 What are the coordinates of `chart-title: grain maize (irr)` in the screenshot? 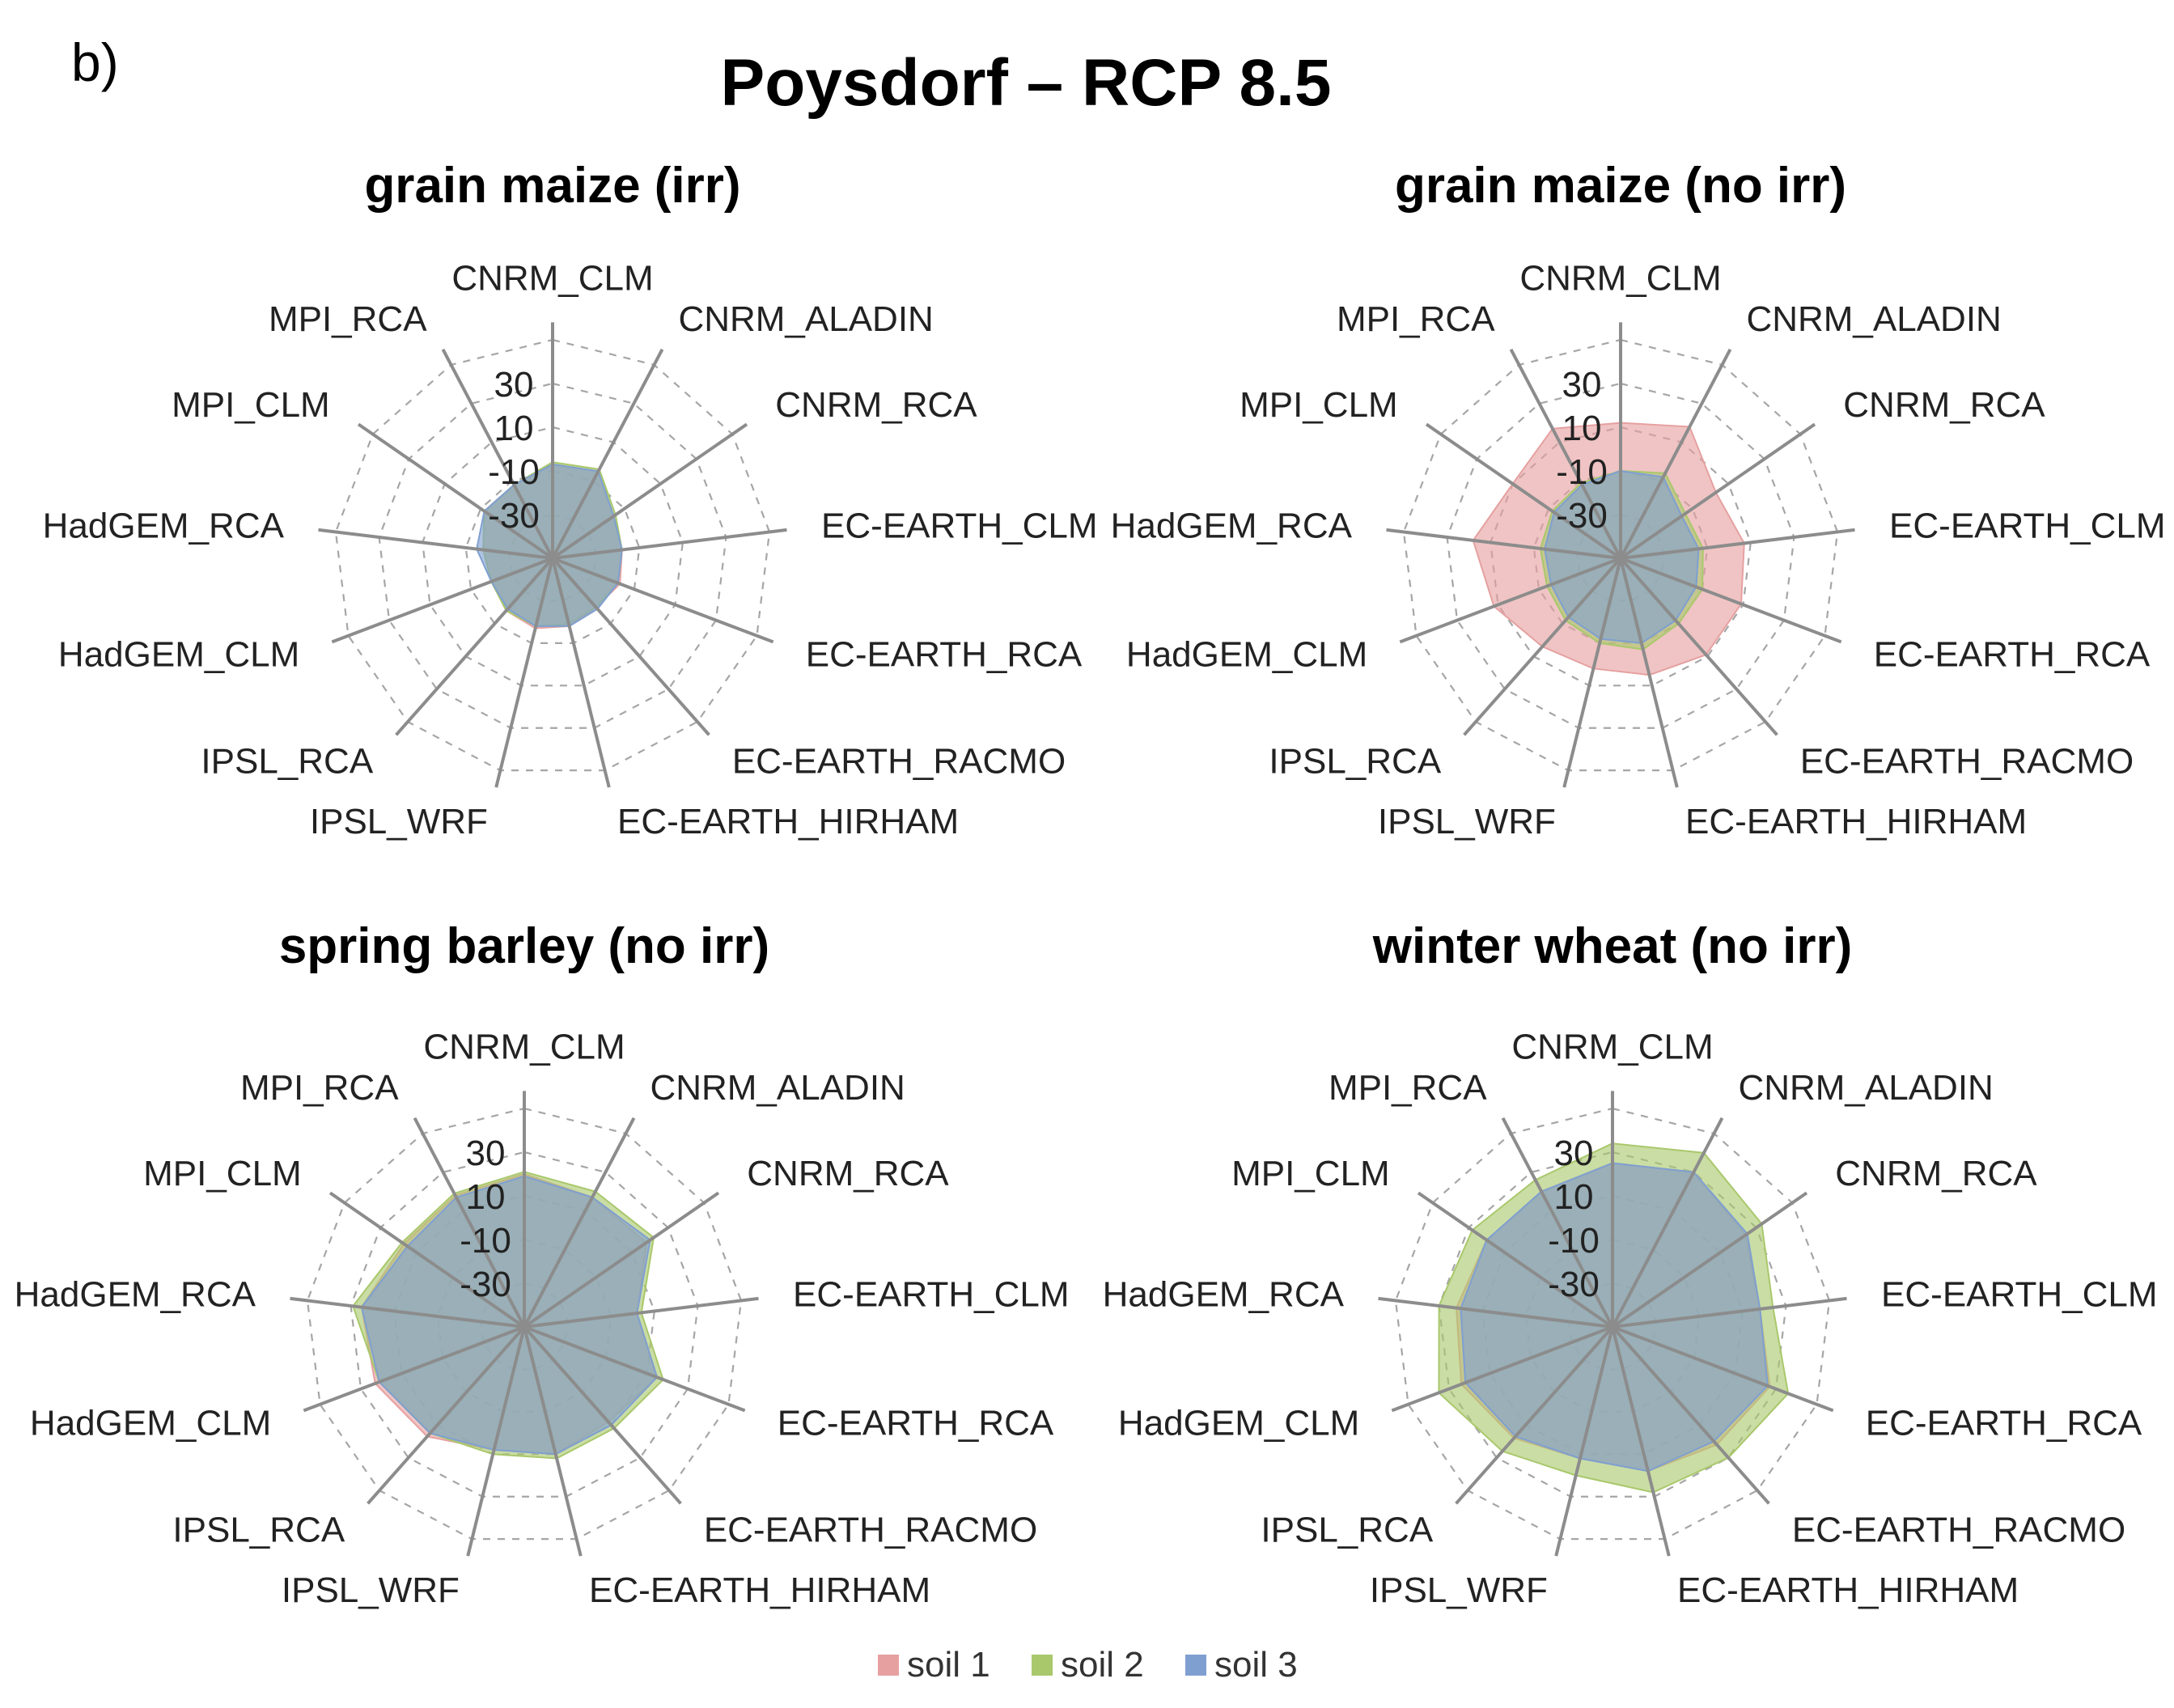 It's located at (552, 186).